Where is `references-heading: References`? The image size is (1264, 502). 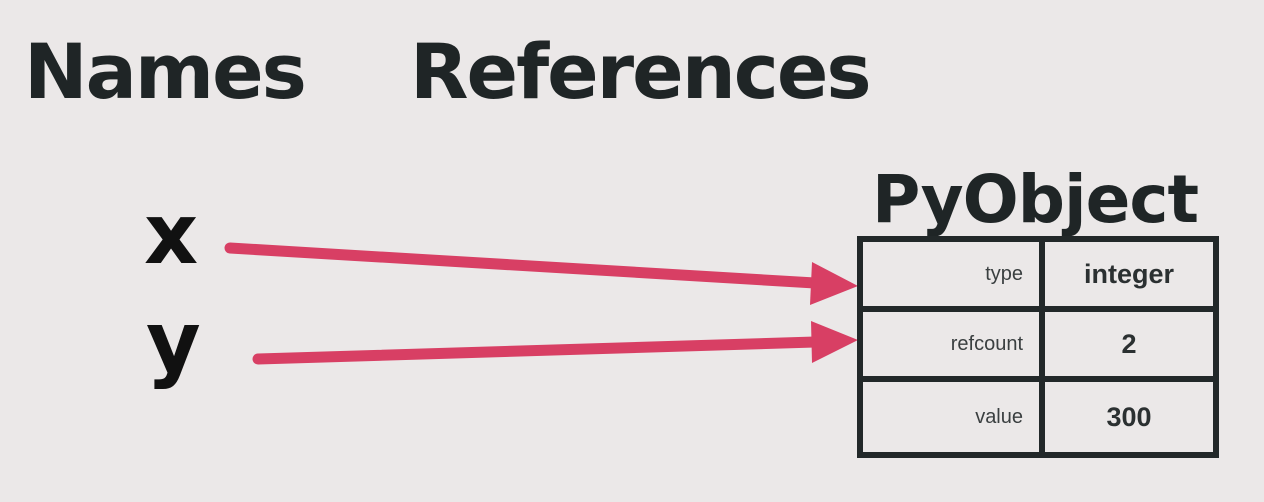
references-heading: References is located at coordinates (641, 71).